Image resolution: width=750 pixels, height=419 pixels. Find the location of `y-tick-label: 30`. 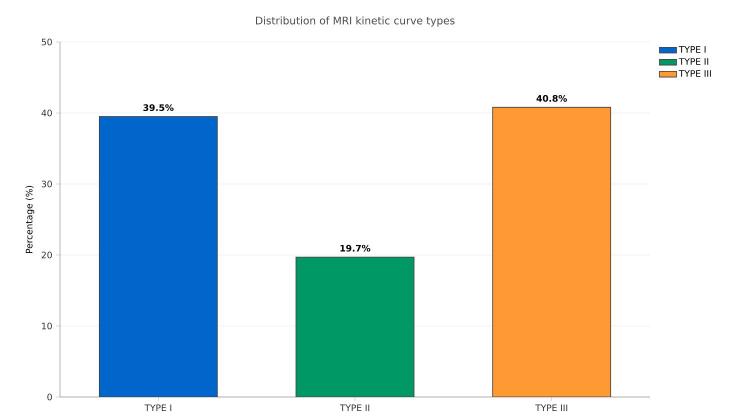

y-tick-label: 30 is located at coordinates (47, 184).